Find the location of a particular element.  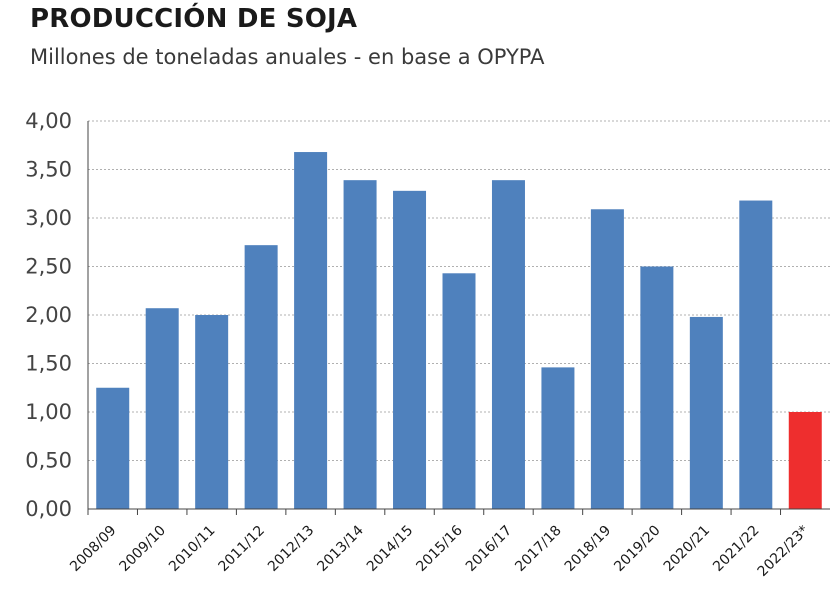

y-tick-label: 1,00 is located at coordinates (48, 412).